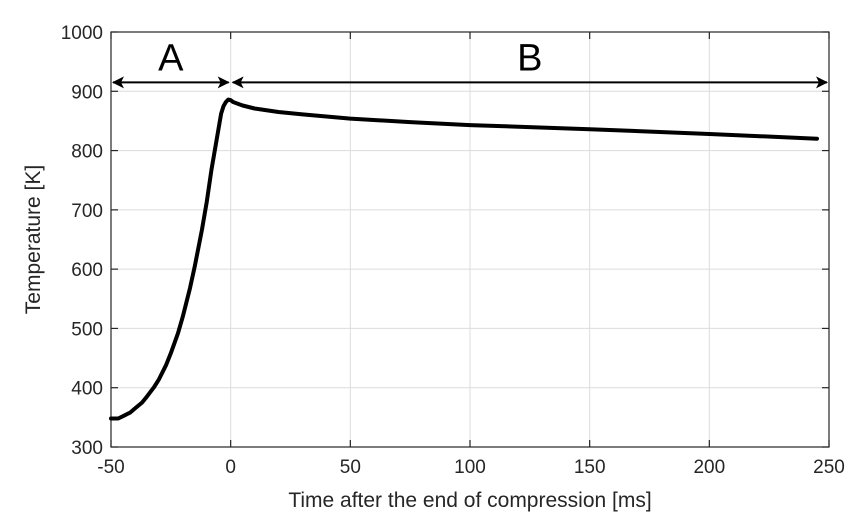 This screenshot has height=531, width=856. Describe the element at coordinates (110, 467) in the screenshot. I see `x-tick-label: -50` at that location.